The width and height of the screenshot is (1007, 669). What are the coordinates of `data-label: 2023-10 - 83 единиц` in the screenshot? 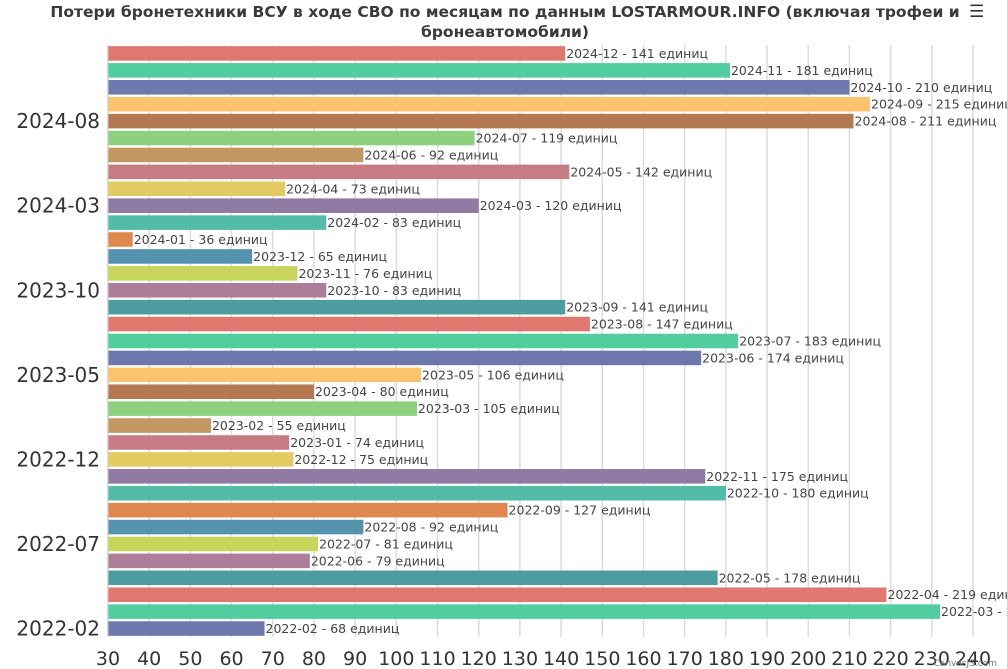 It's located at (394, 290).